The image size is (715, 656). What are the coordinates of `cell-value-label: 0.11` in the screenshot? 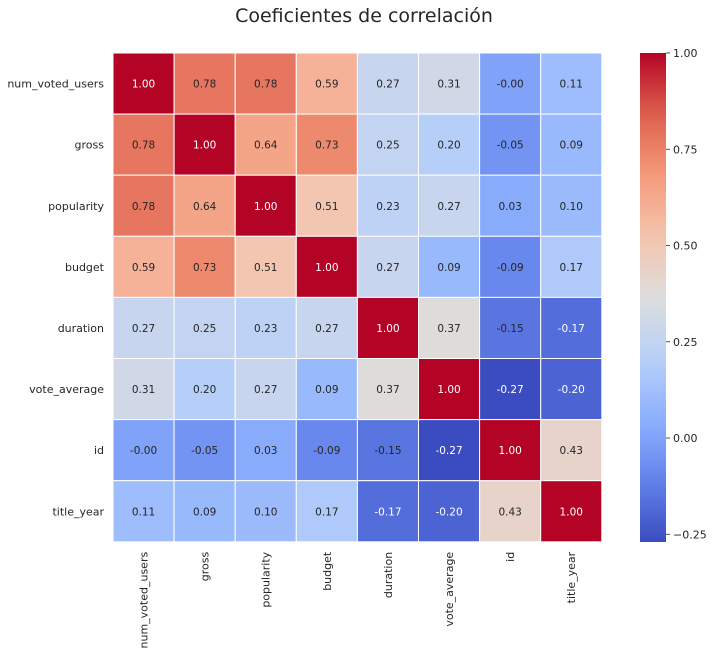 It's located at (143, 512).